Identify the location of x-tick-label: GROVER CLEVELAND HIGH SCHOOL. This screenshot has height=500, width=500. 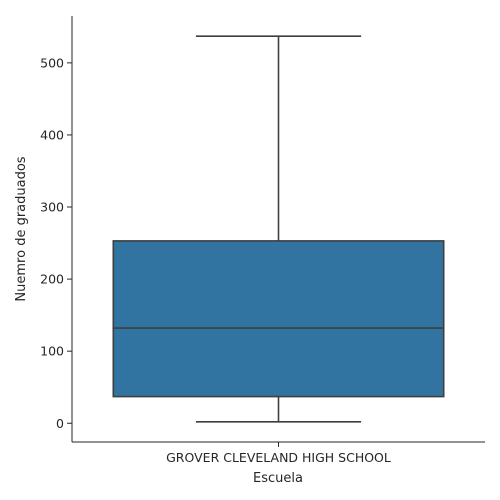
(278, 457).